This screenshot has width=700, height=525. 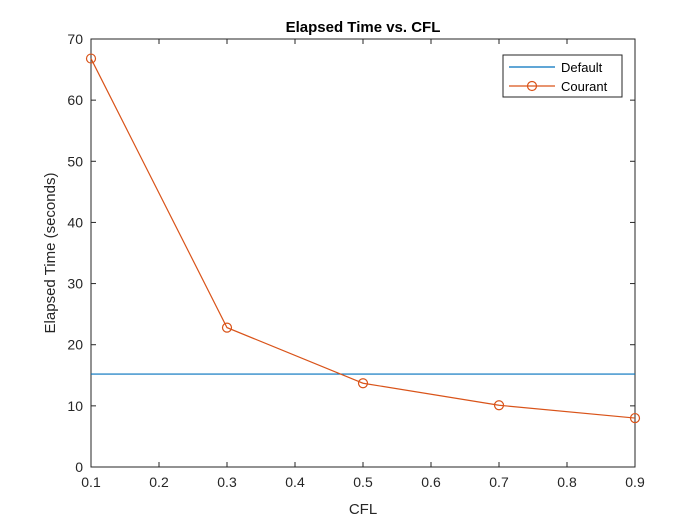 What do you see at coordinates (75, 100) in the screenshot?
I see `y-tick-label: 60` at bounding box center [75, 100].